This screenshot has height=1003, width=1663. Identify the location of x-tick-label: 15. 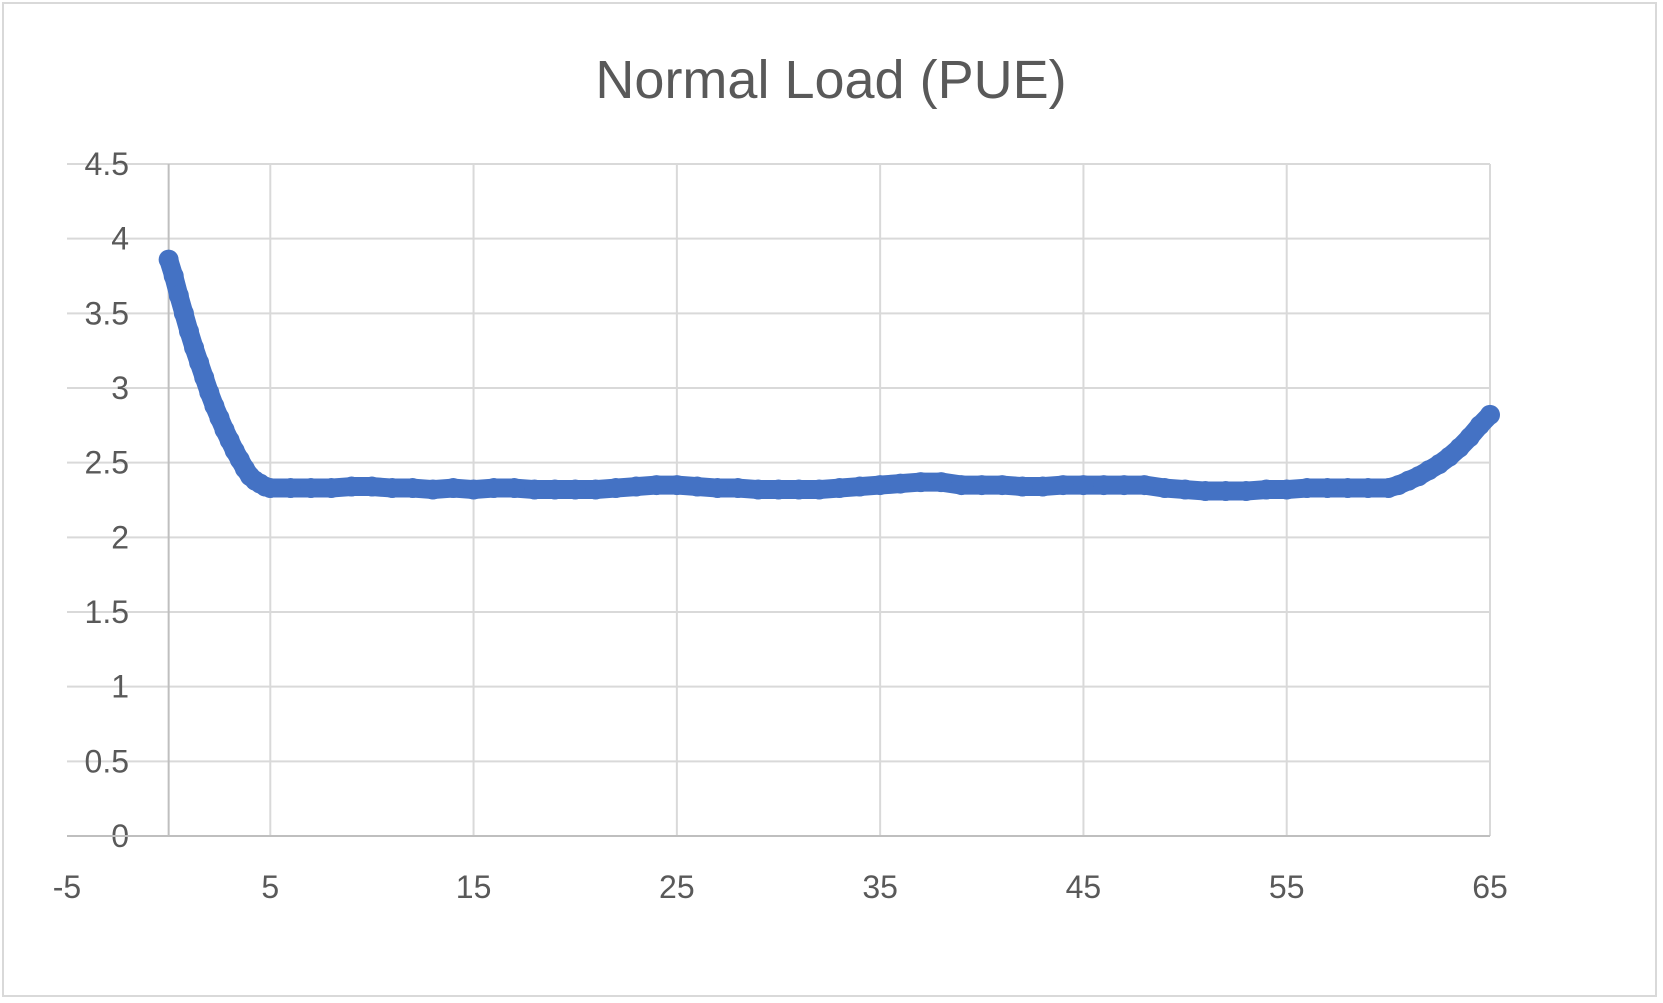
(474, 887).